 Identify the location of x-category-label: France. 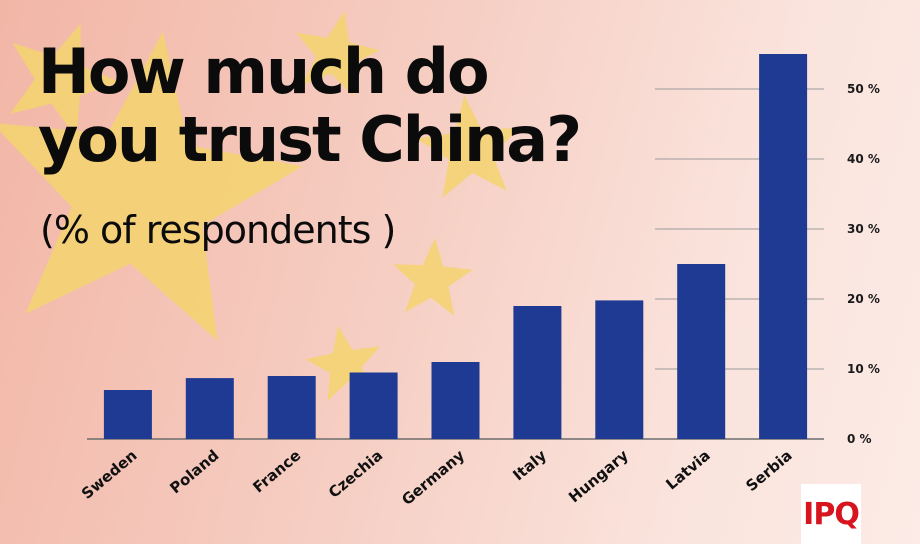
(276, 471).